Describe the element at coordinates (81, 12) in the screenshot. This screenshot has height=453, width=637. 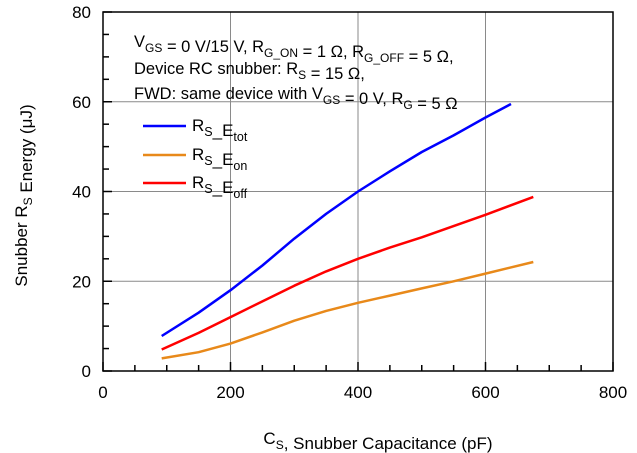
I see `y-tick-label: 80` at that location.